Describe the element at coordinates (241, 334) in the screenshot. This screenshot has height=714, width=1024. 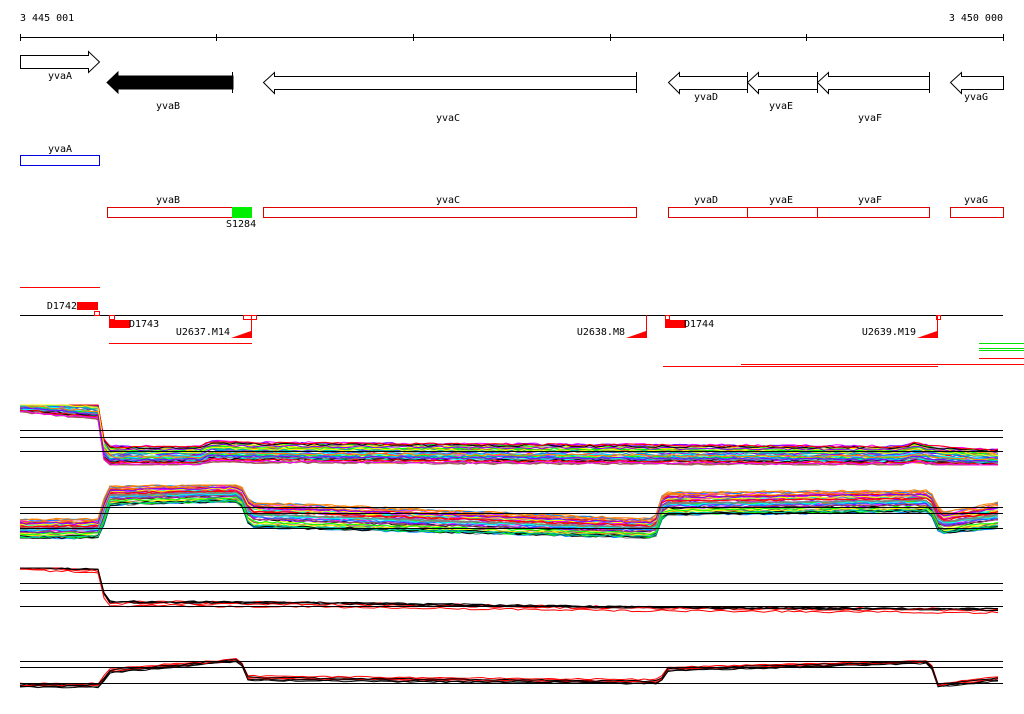
I see `feature-U2637.M14` at that location.